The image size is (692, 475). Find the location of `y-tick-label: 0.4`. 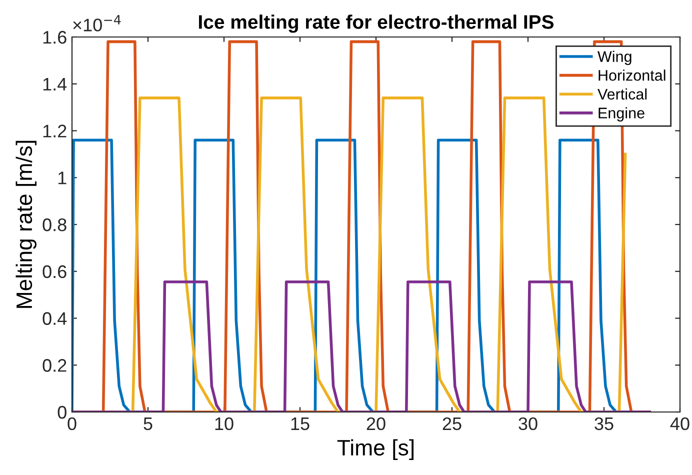

y-tick-label: 0.4 is located at coordinates (54, 318).